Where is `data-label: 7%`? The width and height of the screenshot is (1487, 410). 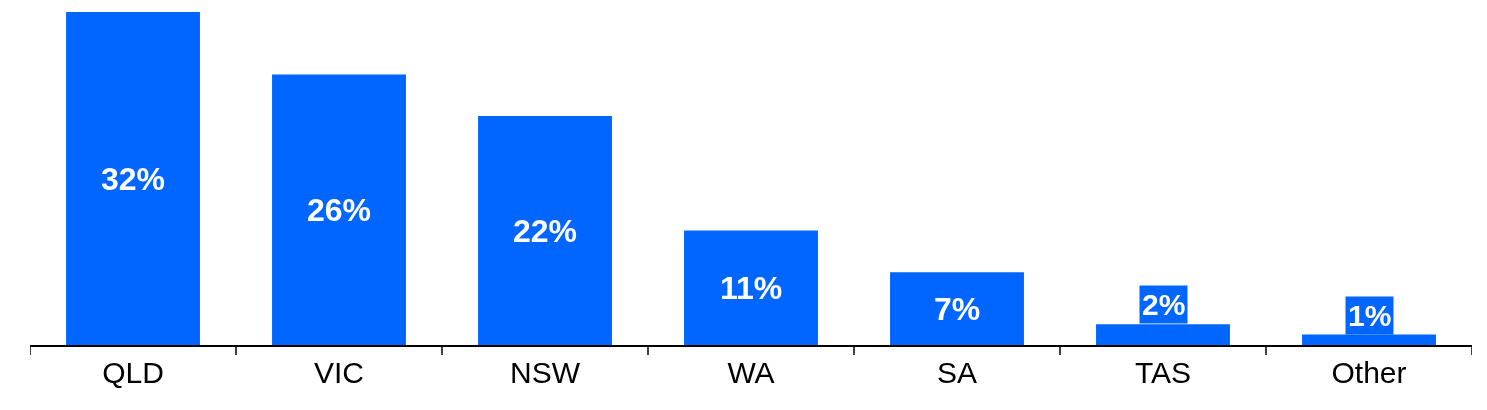 data-label: 7% is located at coordinates (957, 309).